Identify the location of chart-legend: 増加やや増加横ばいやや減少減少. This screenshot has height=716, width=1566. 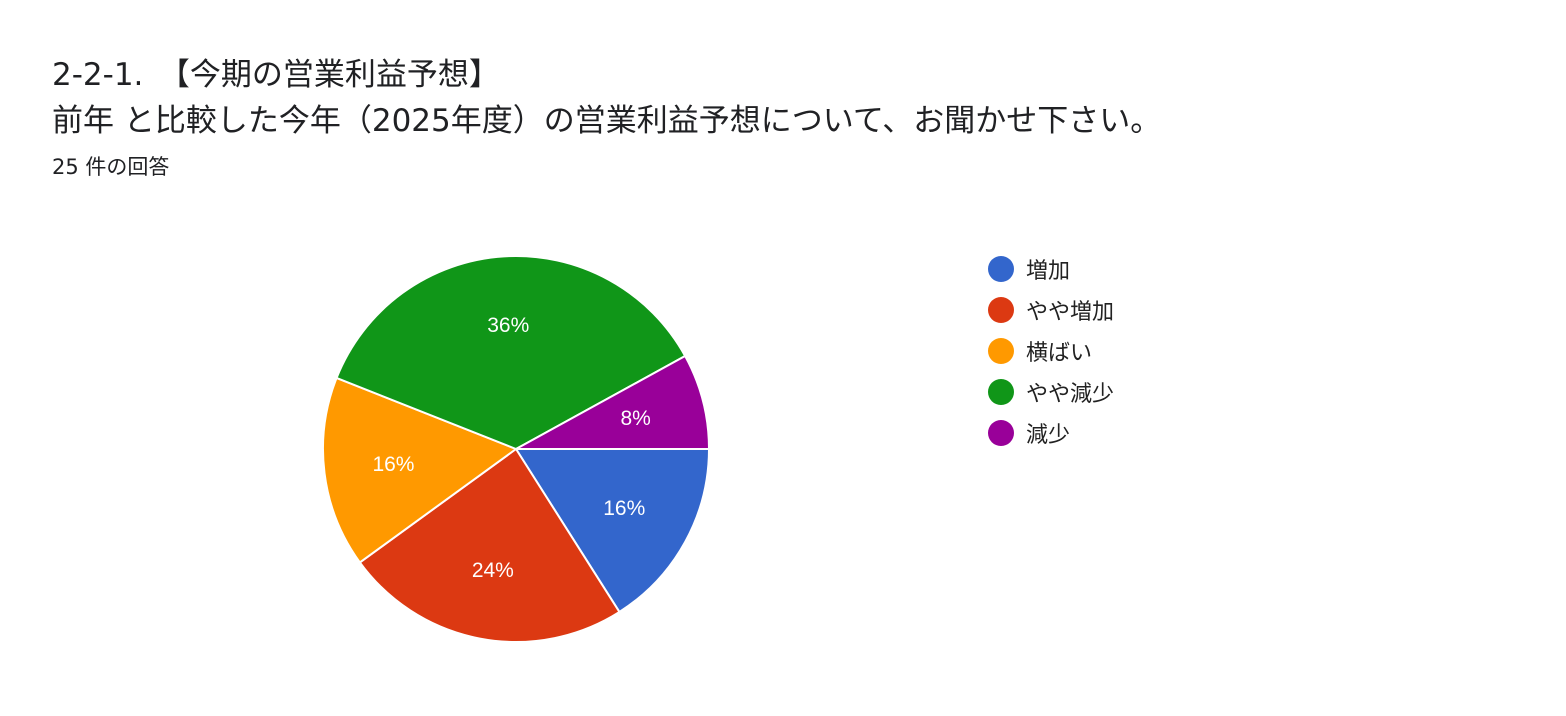
(1051, 350).